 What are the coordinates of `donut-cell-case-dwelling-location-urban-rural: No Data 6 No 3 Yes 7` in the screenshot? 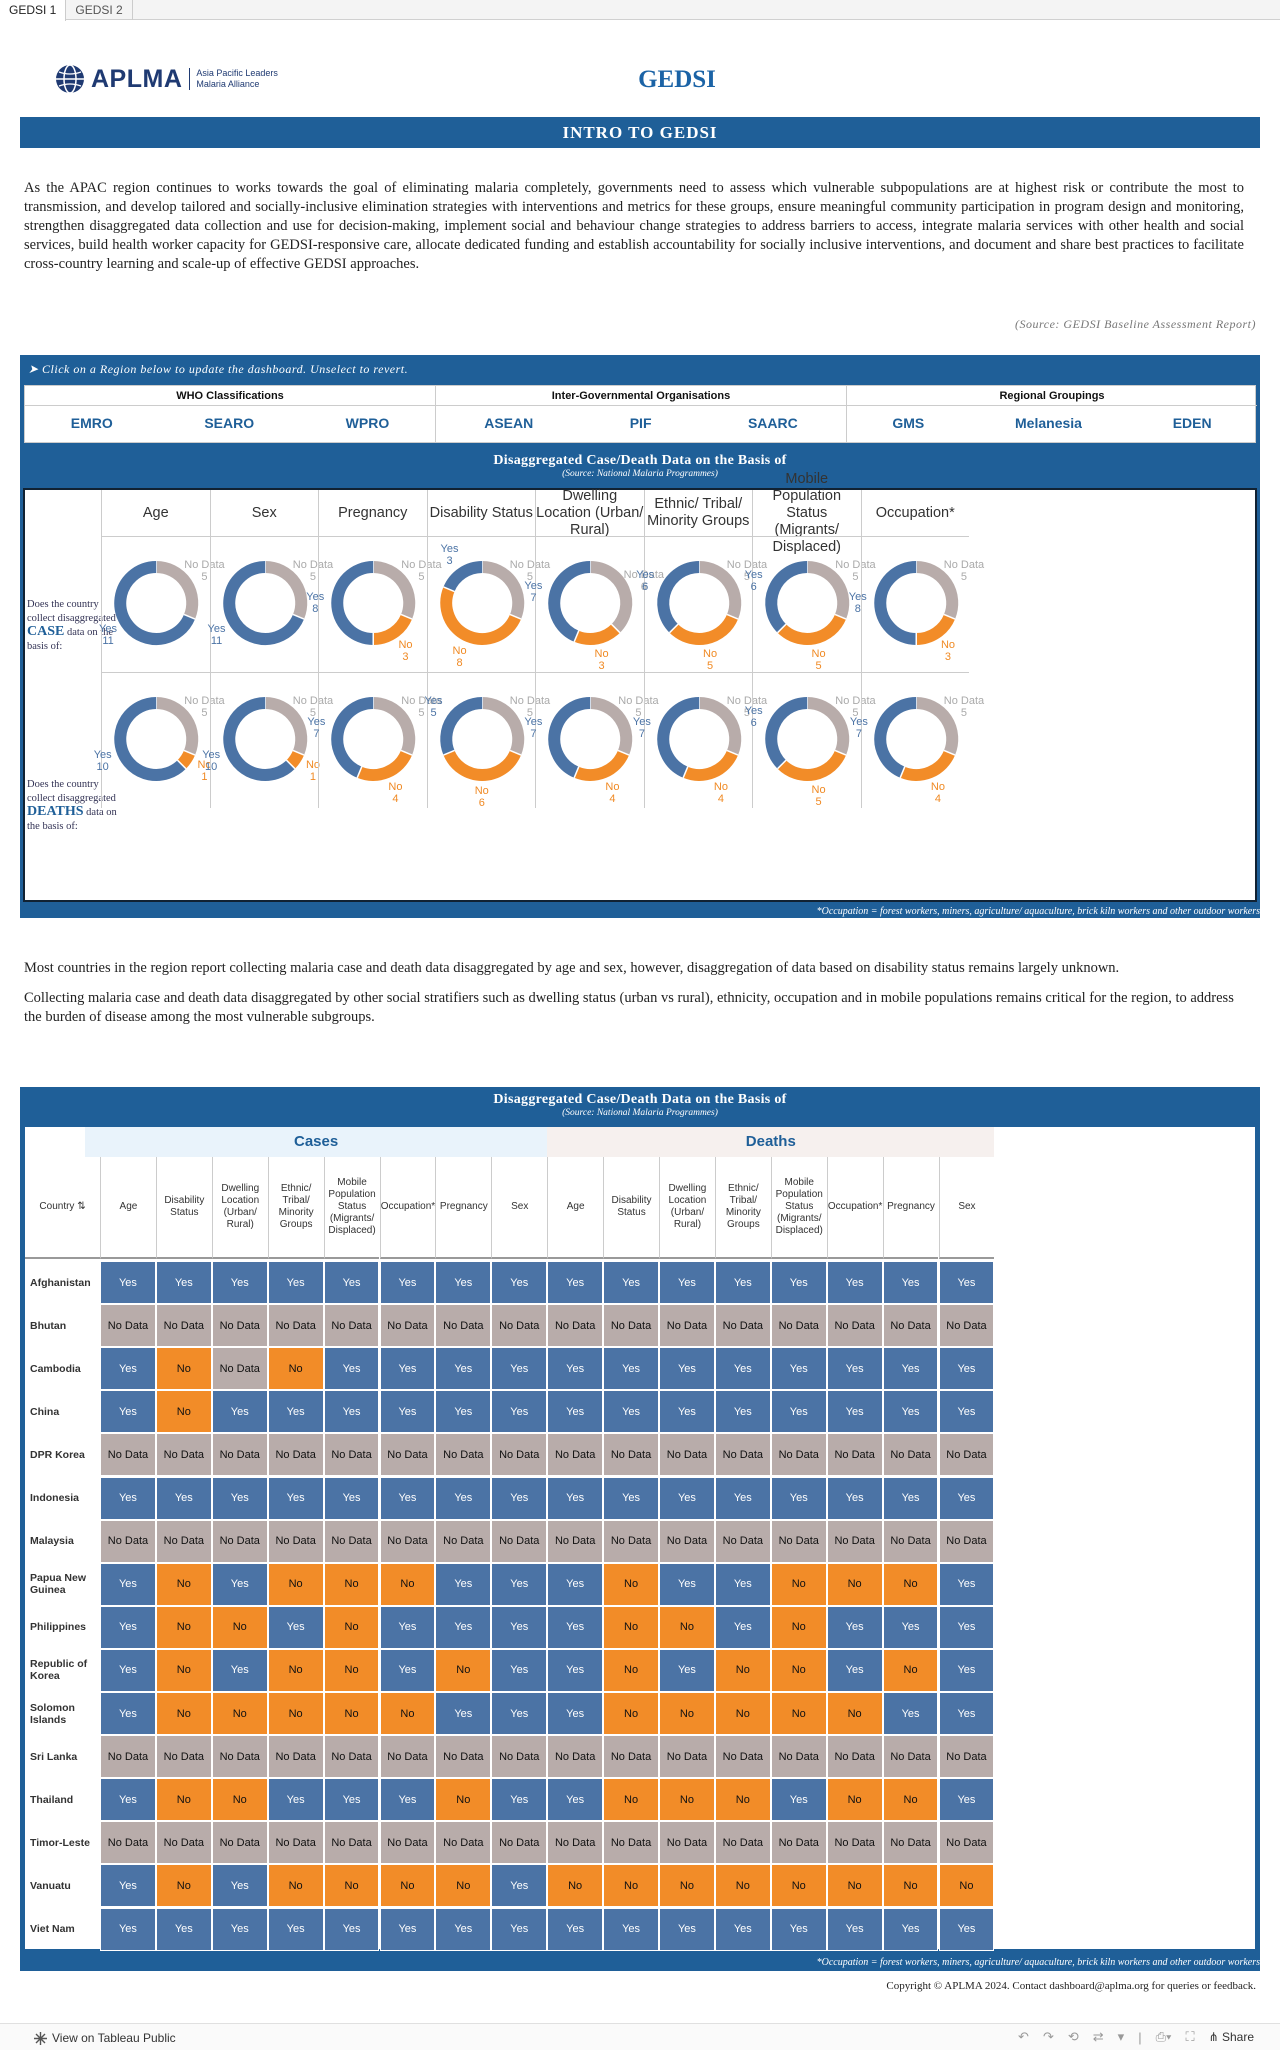 It's located at (594, 604).